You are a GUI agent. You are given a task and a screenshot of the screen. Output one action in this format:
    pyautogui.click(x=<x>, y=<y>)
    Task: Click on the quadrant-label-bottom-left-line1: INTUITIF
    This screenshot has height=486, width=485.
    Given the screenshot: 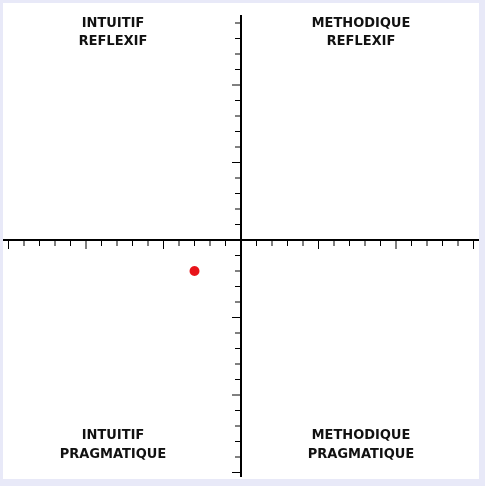 What is the action you would take?
    pyautogui.click(x=113, y=435)
    